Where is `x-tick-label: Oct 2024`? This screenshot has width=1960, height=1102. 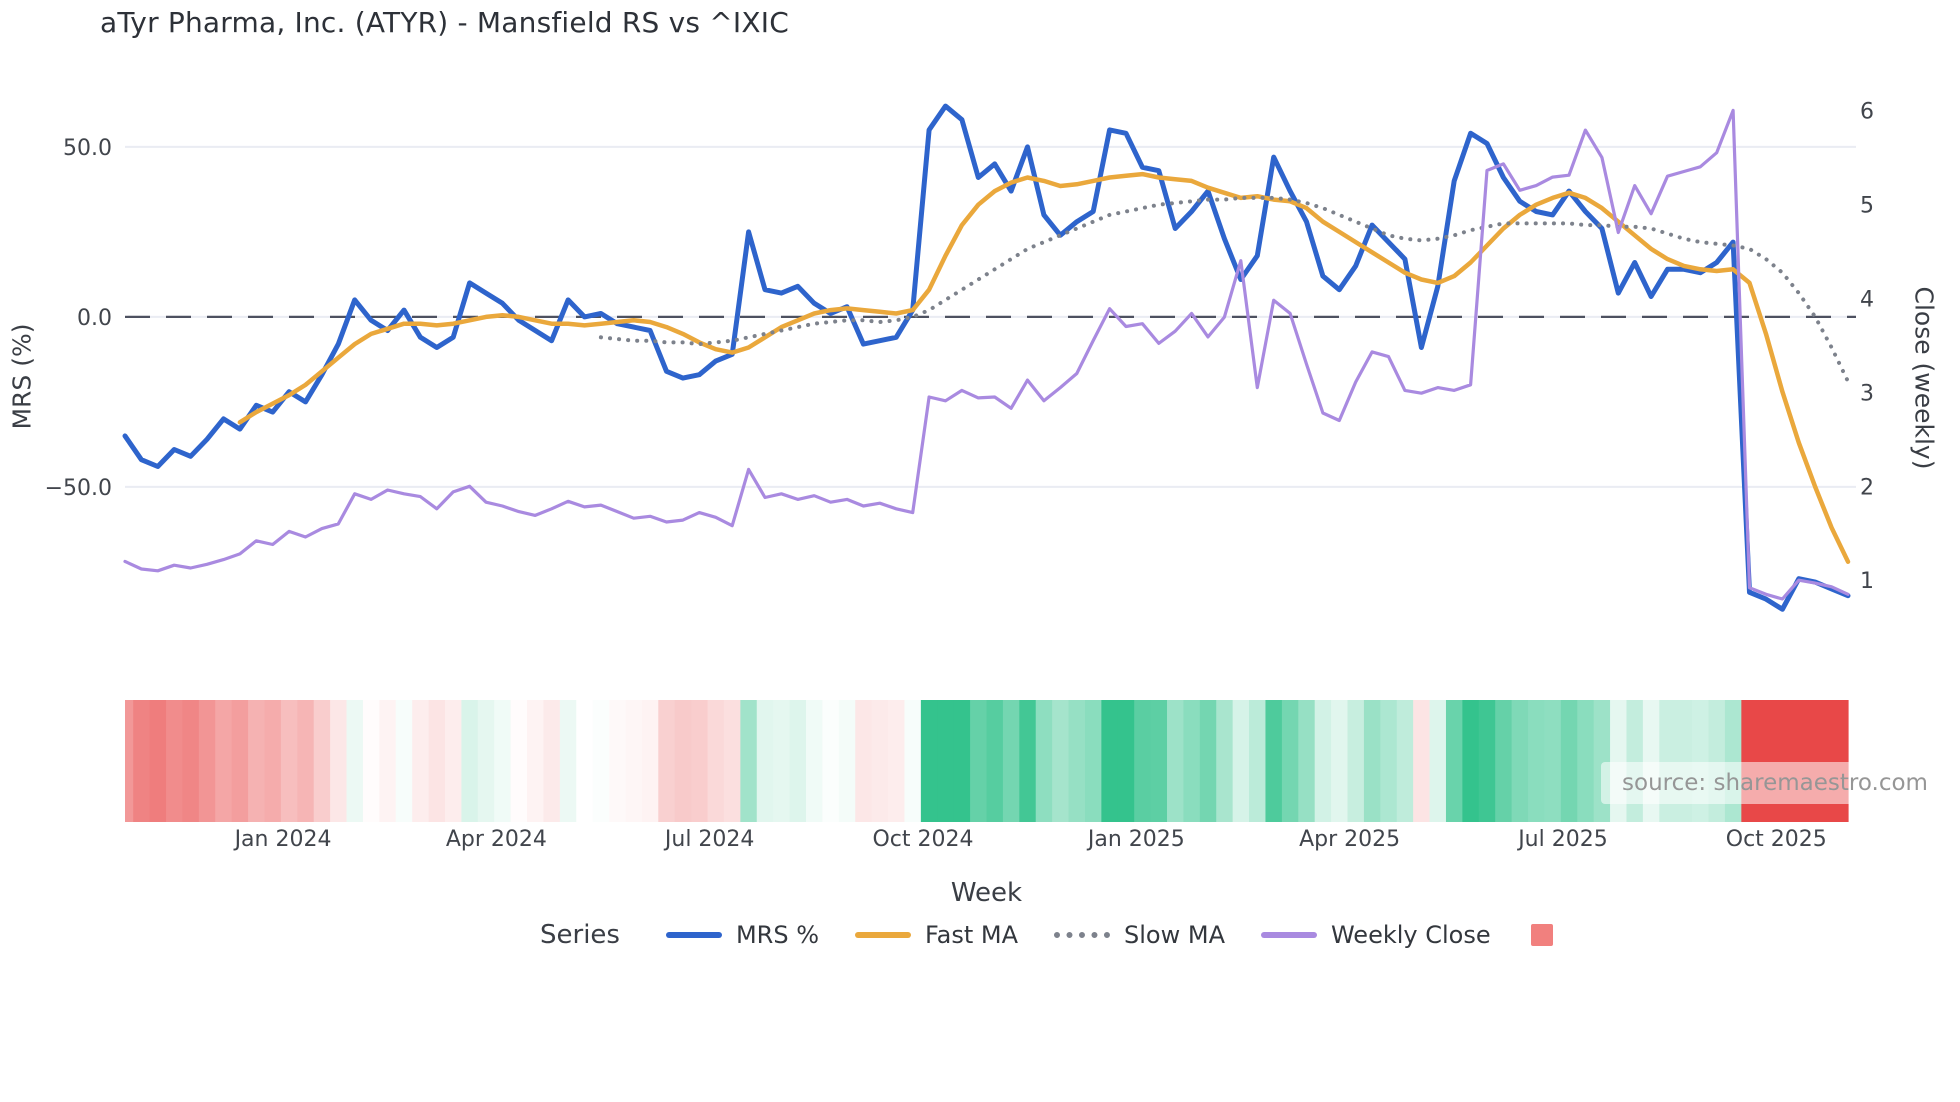
x-tick-label: Oct 2024 is located at coordinates (922, 839).